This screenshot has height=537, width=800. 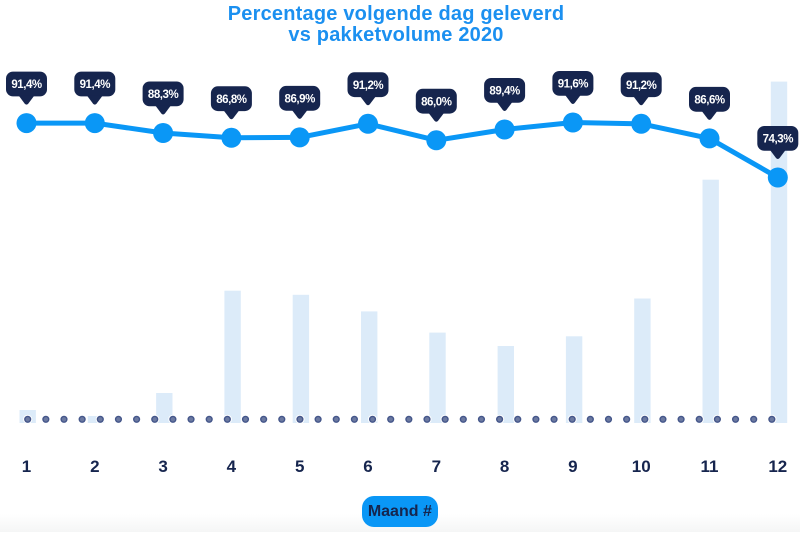 I want to click on svg-text: 74,3%, so click(x=778, y=140).